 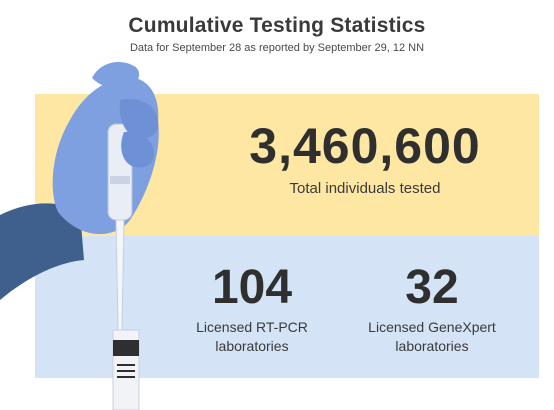 I want to click on rt-pcr-count: 104, so click(x=252, y=287).